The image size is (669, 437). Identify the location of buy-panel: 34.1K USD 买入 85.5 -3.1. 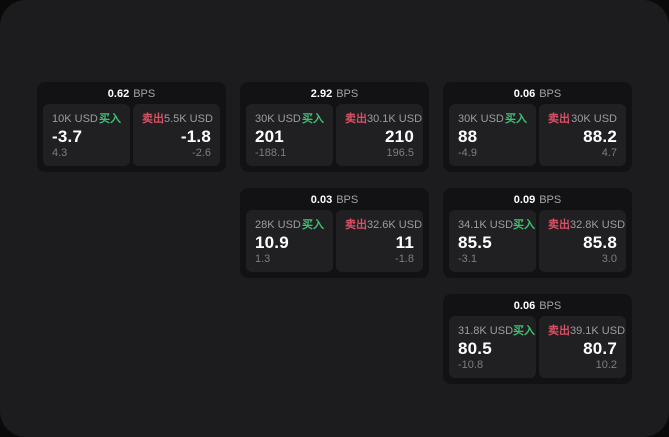
(492, 241).